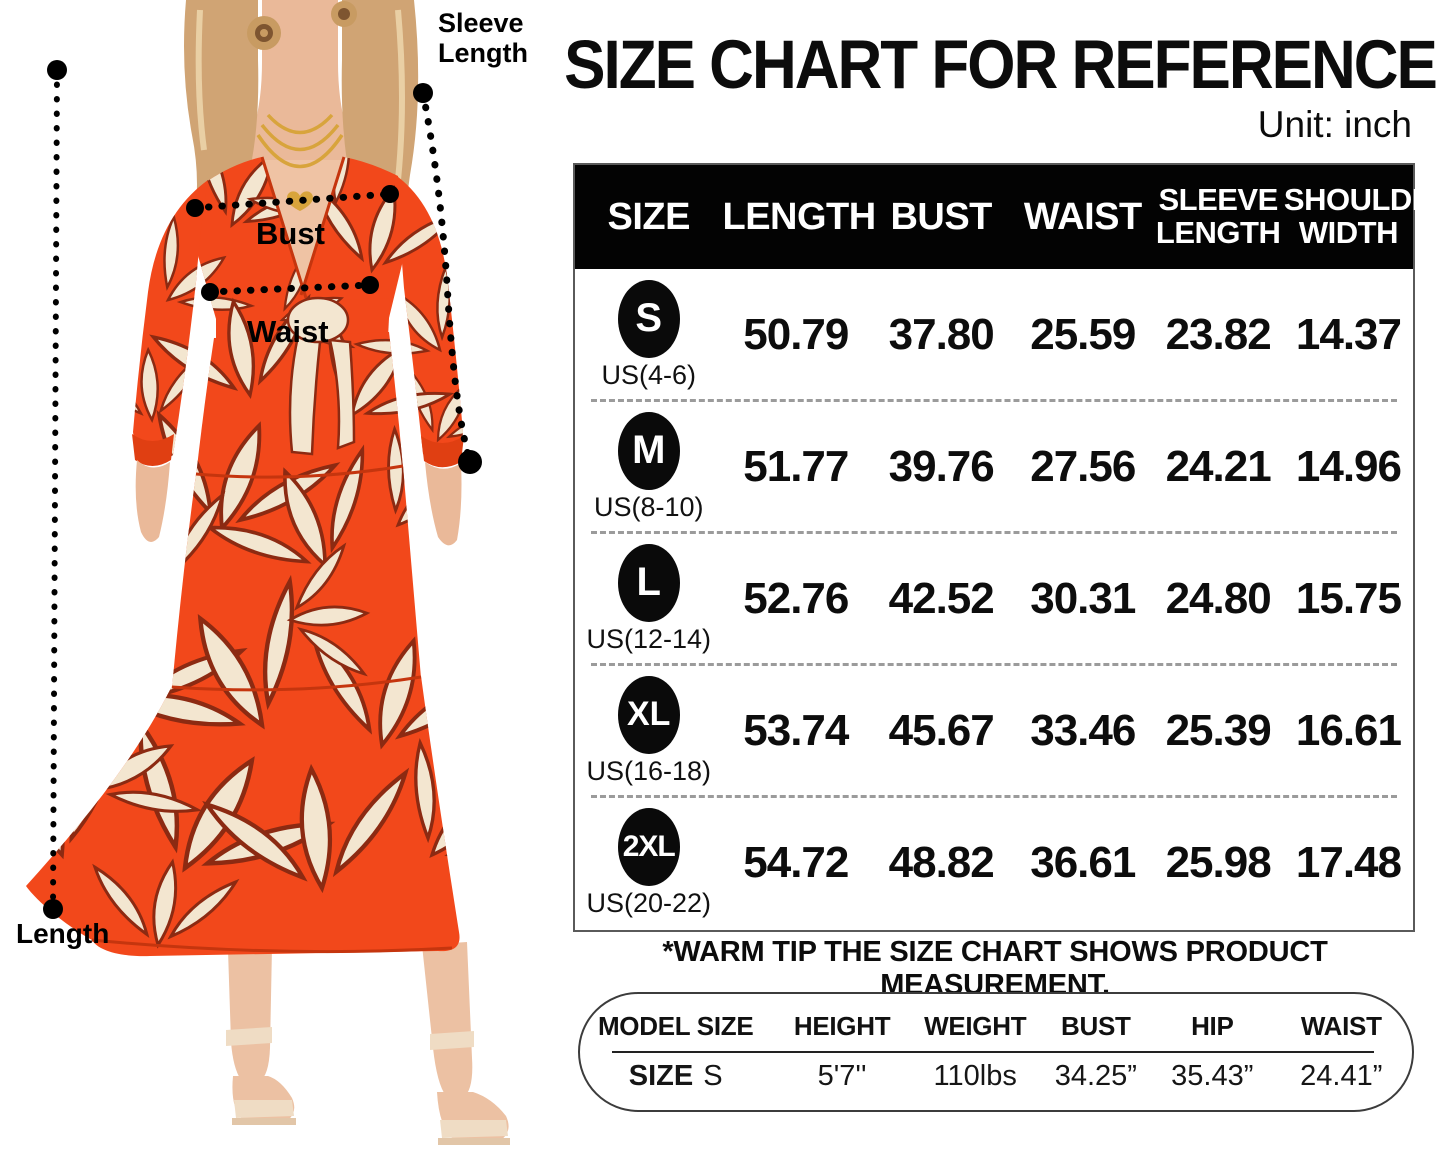 This screenshot has height=1161, width=1445. What do you see at coordinates (796, 730) in the screenshot?
I see `cell-length: 53.74` at bounding box center [796, 730].